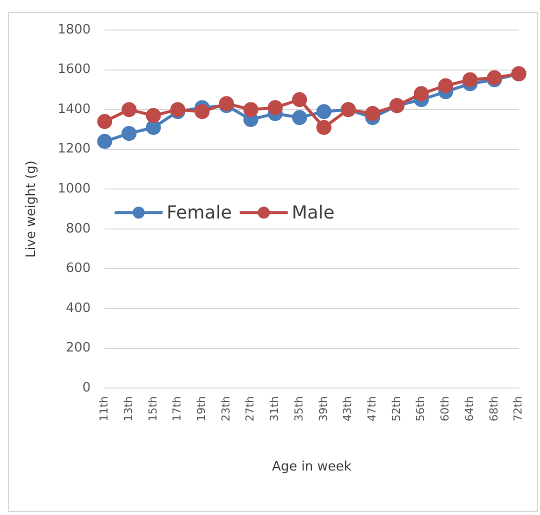  What do you see at coordinates (78, 228) in the screenshot?
I see `y-tick-label: 800` at bounding box center [78, 228].